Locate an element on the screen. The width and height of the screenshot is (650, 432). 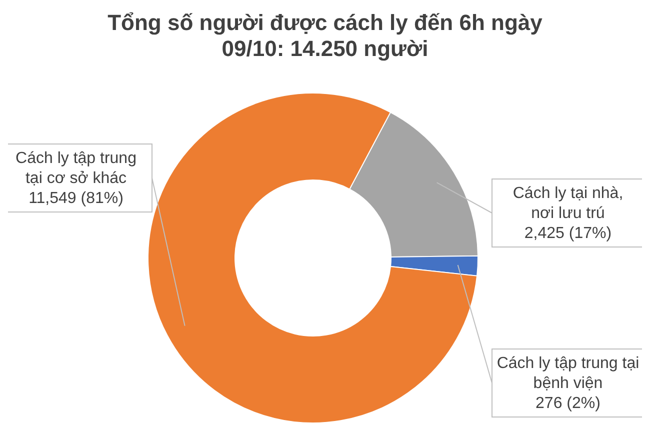
slice-label: Cách ly tại nhà, nơi lưu trú is located at coordinates (568, 203).